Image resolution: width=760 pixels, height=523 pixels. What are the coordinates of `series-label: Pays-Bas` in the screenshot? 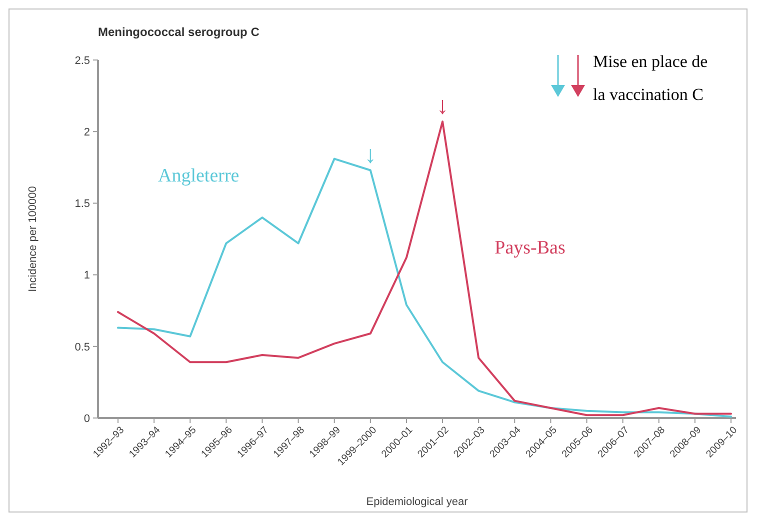 It's located at (530, 247).